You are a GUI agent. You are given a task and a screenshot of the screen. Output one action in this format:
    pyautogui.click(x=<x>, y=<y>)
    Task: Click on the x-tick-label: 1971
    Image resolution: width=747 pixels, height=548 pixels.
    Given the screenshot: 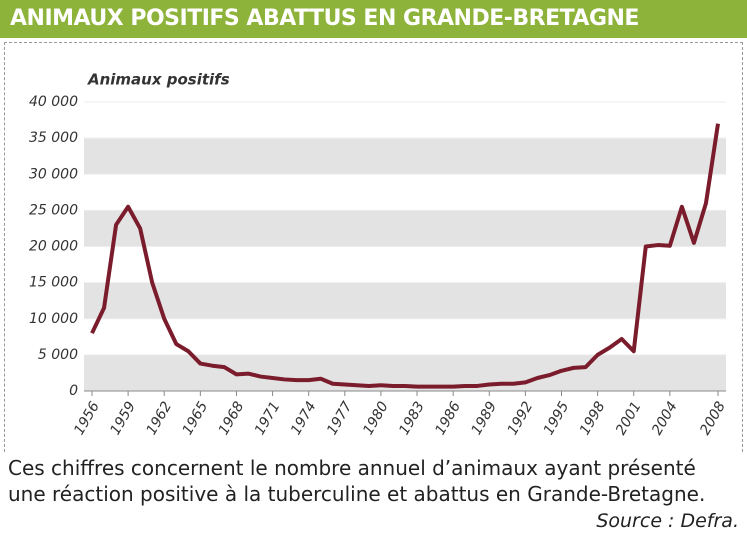 What is the action you would take?
    pyautogui.click(x=268, y=418)
    